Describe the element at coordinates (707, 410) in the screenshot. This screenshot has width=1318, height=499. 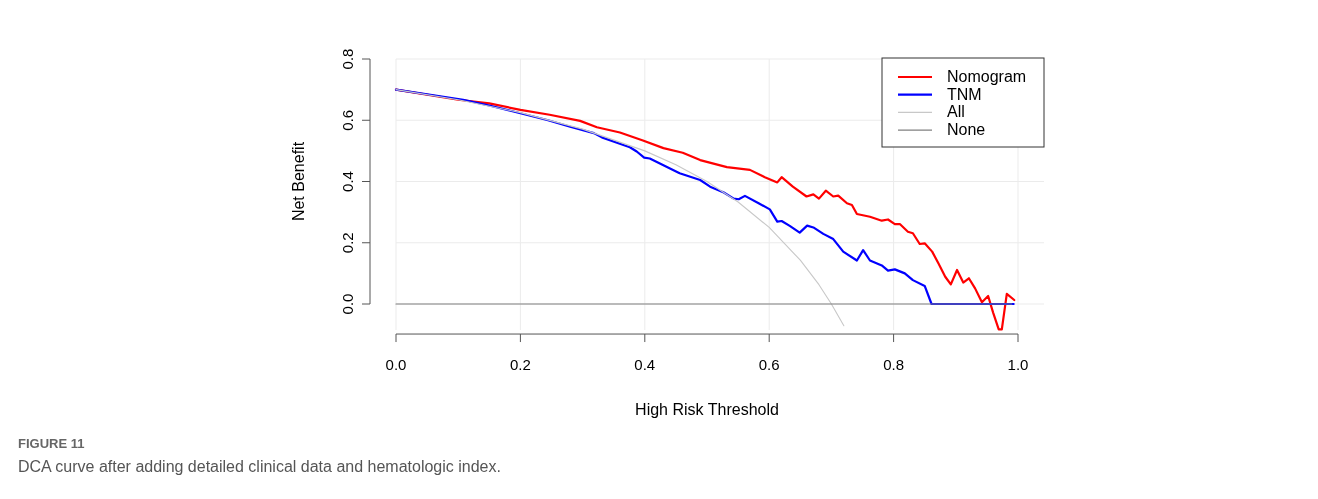
I see `x-axis-title: High Risk Threshold` at that location.